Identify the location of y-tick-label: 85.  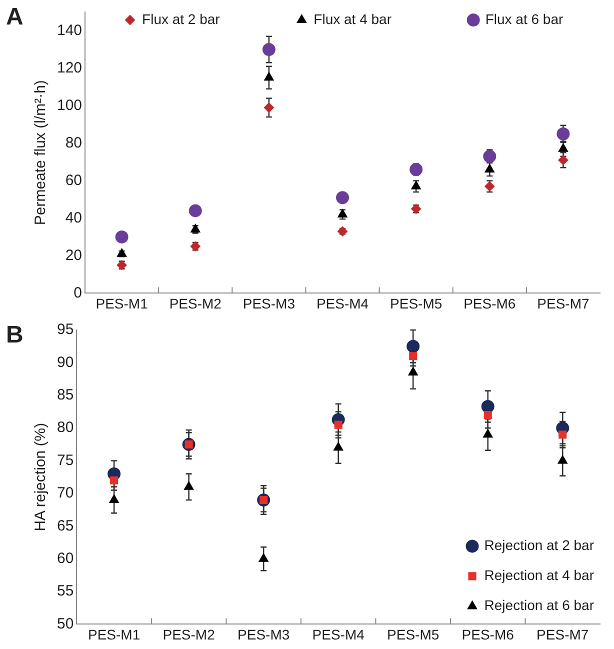
(65, 395).